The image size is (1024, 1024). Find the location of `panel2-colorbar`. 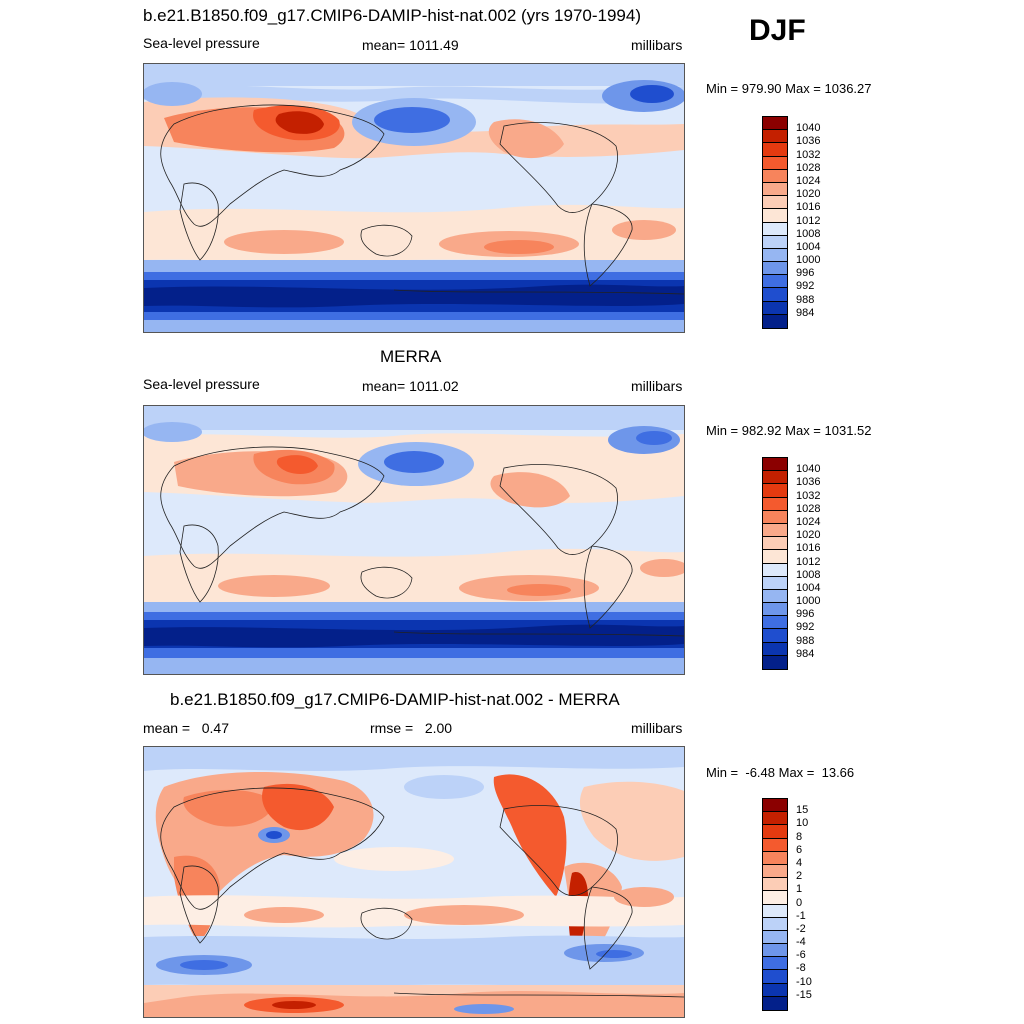

panel2-colorbar is located at coordinates (775, 563).